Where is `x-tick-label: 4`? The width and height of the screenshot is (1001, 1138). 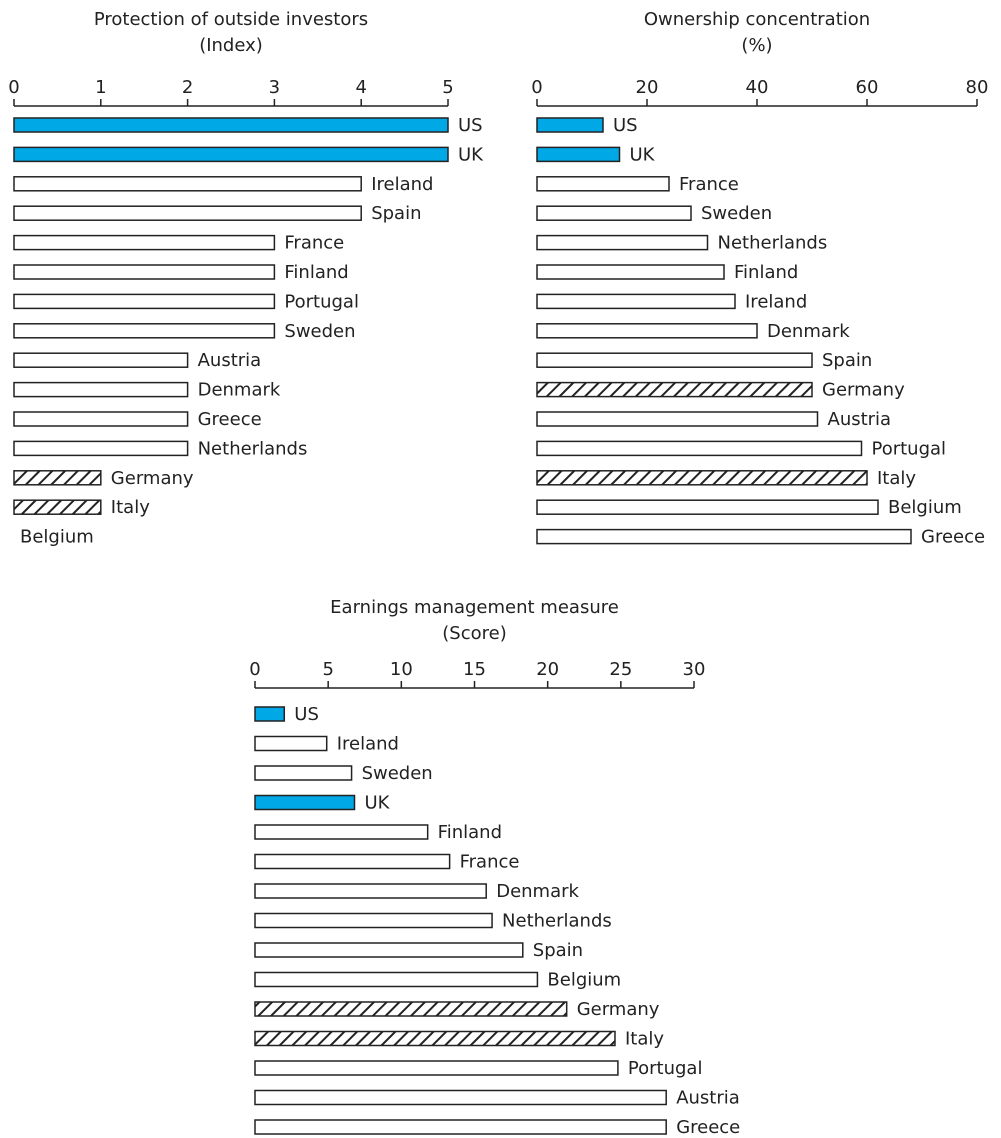
x-tick-label: 4 is located at coordinates (360, 87).